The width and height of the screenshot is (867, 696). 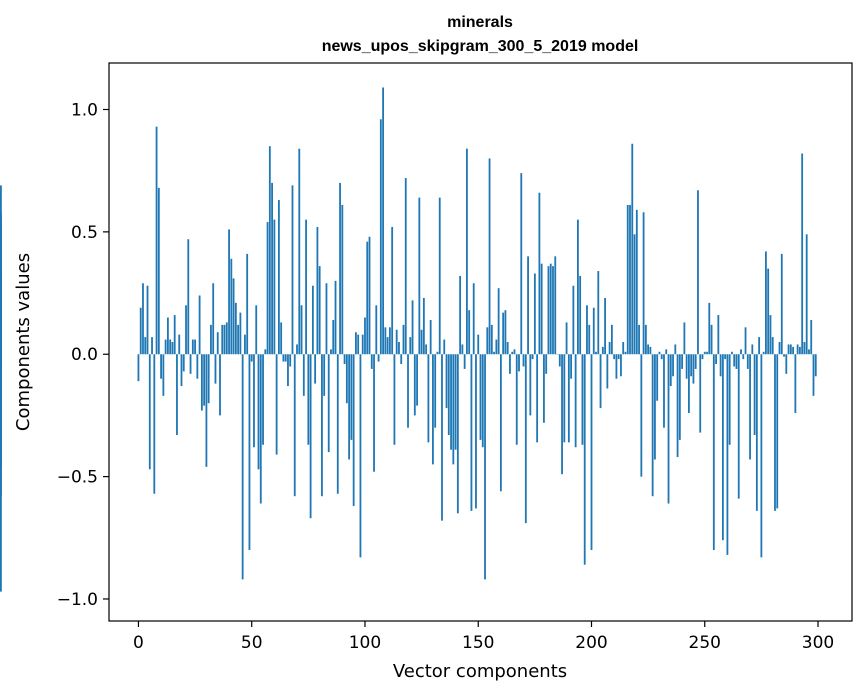 I want to click on y-tick-label: −0.5, so click(x=77, y=478).